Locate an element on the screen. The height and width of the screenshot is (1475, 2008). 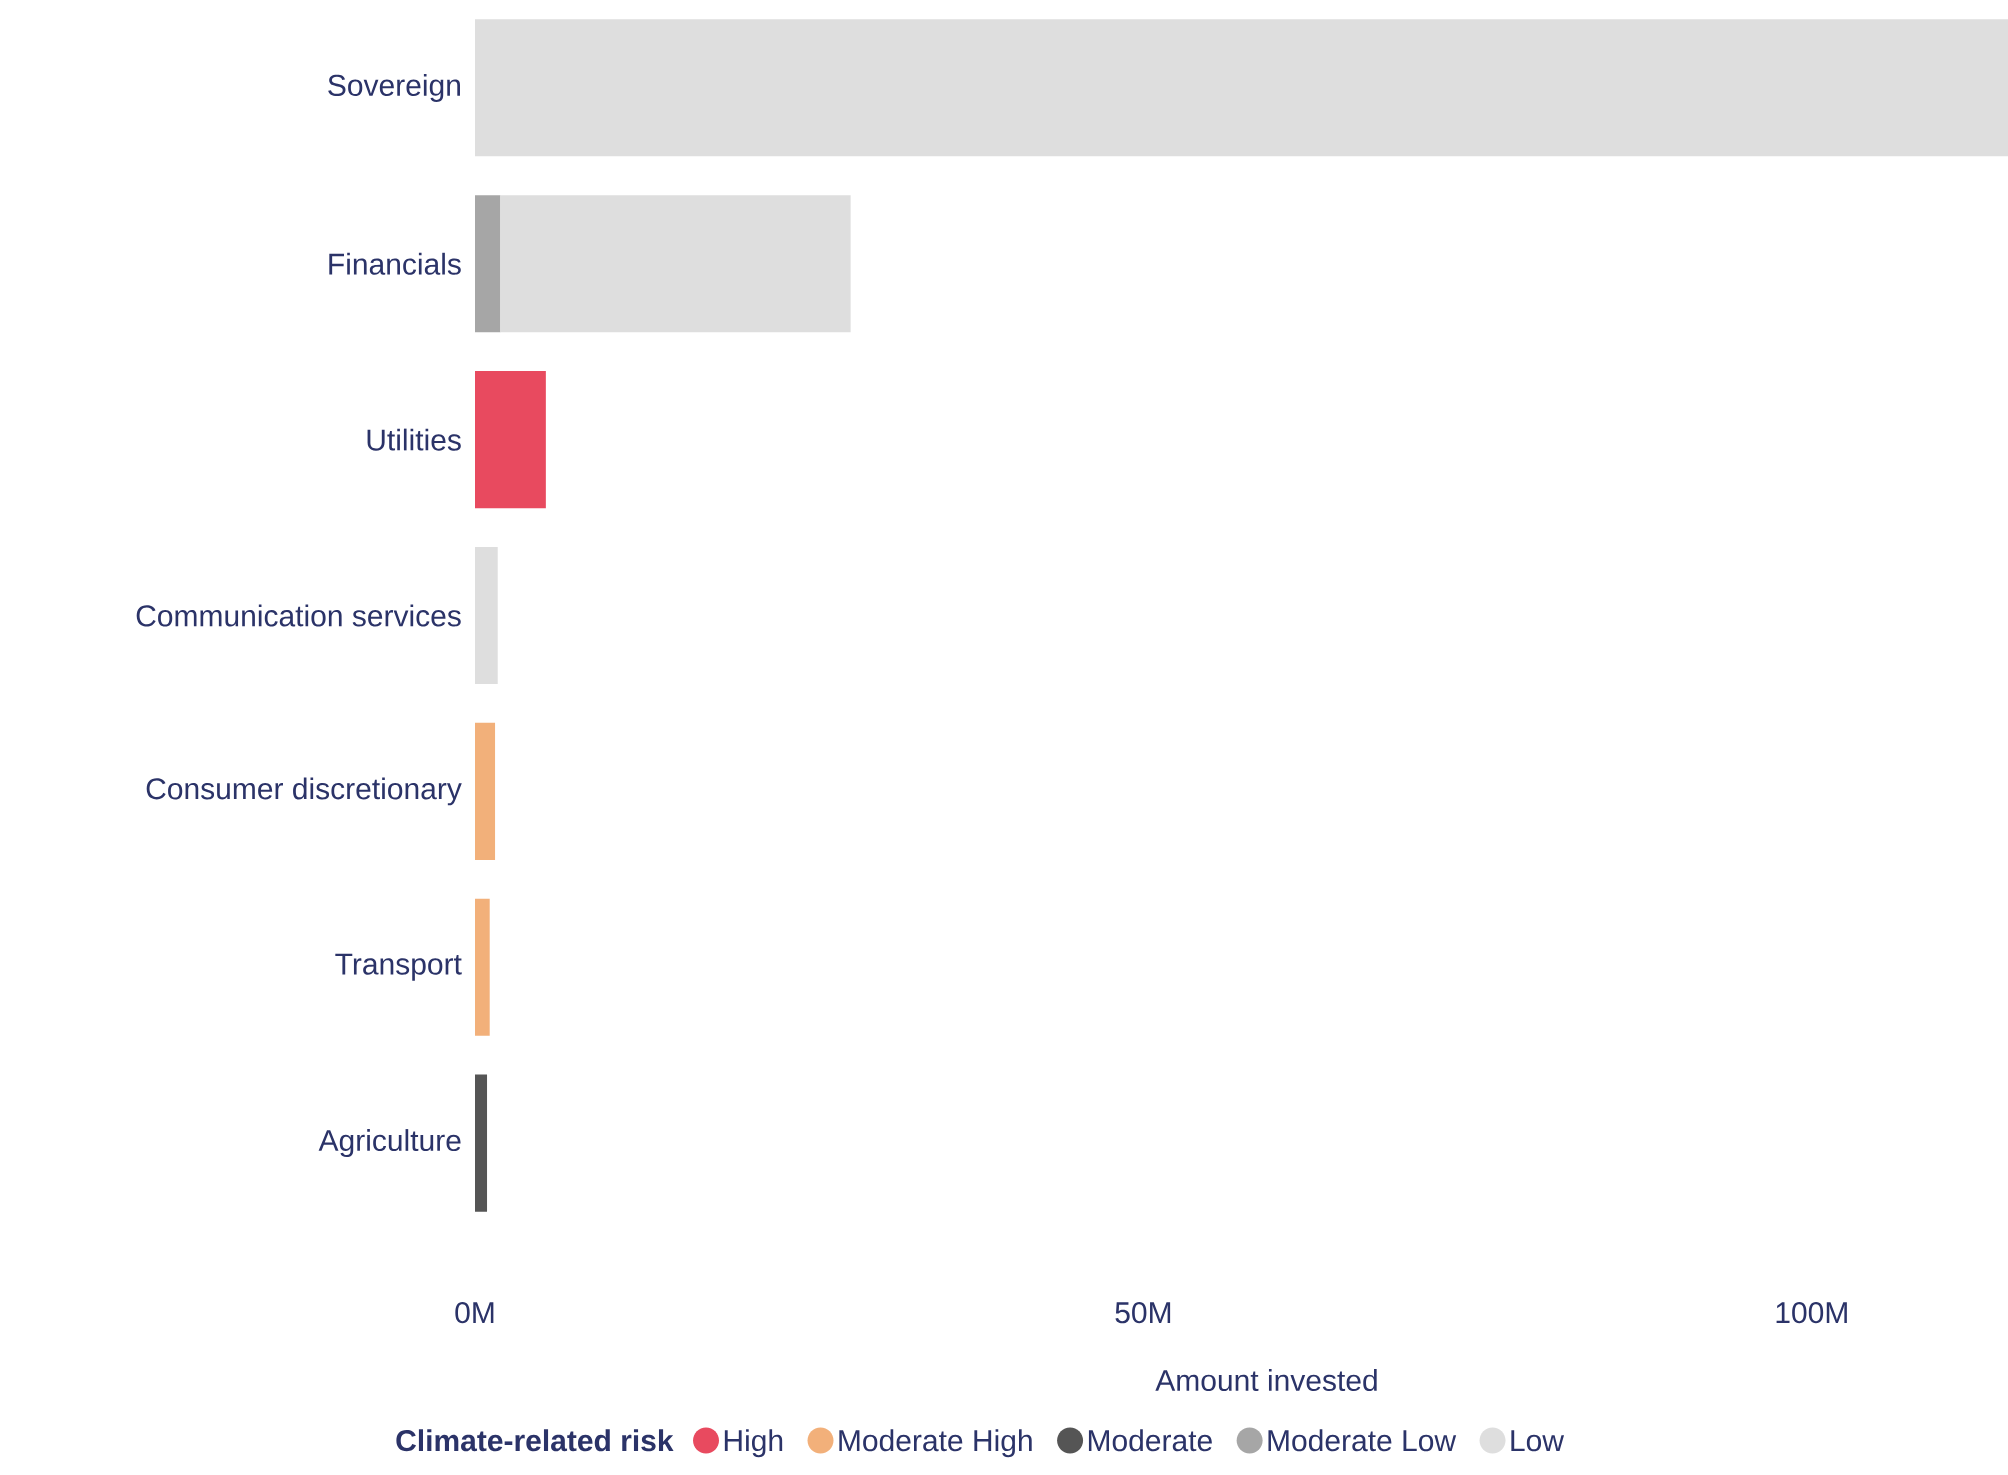
y-tick-label: Consumer discretionary is located at coordinates (304, 791).